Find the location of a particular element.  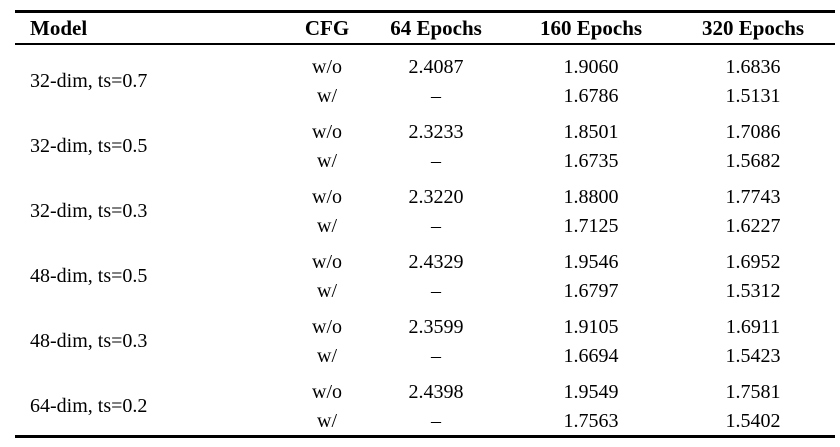

value-320-epochs: 1.6836 is located at coordinates (753, 66).